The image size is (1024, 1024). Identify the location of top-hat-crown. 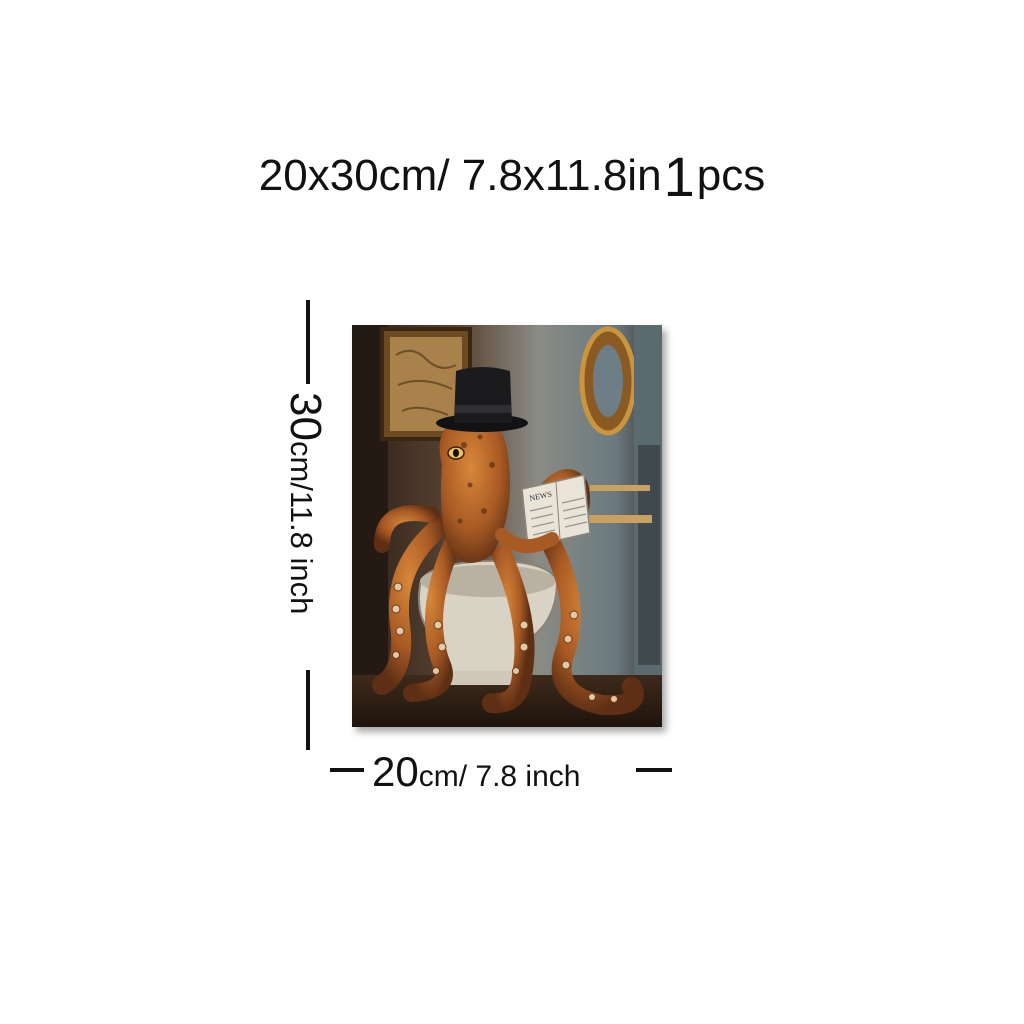
(483, 395).